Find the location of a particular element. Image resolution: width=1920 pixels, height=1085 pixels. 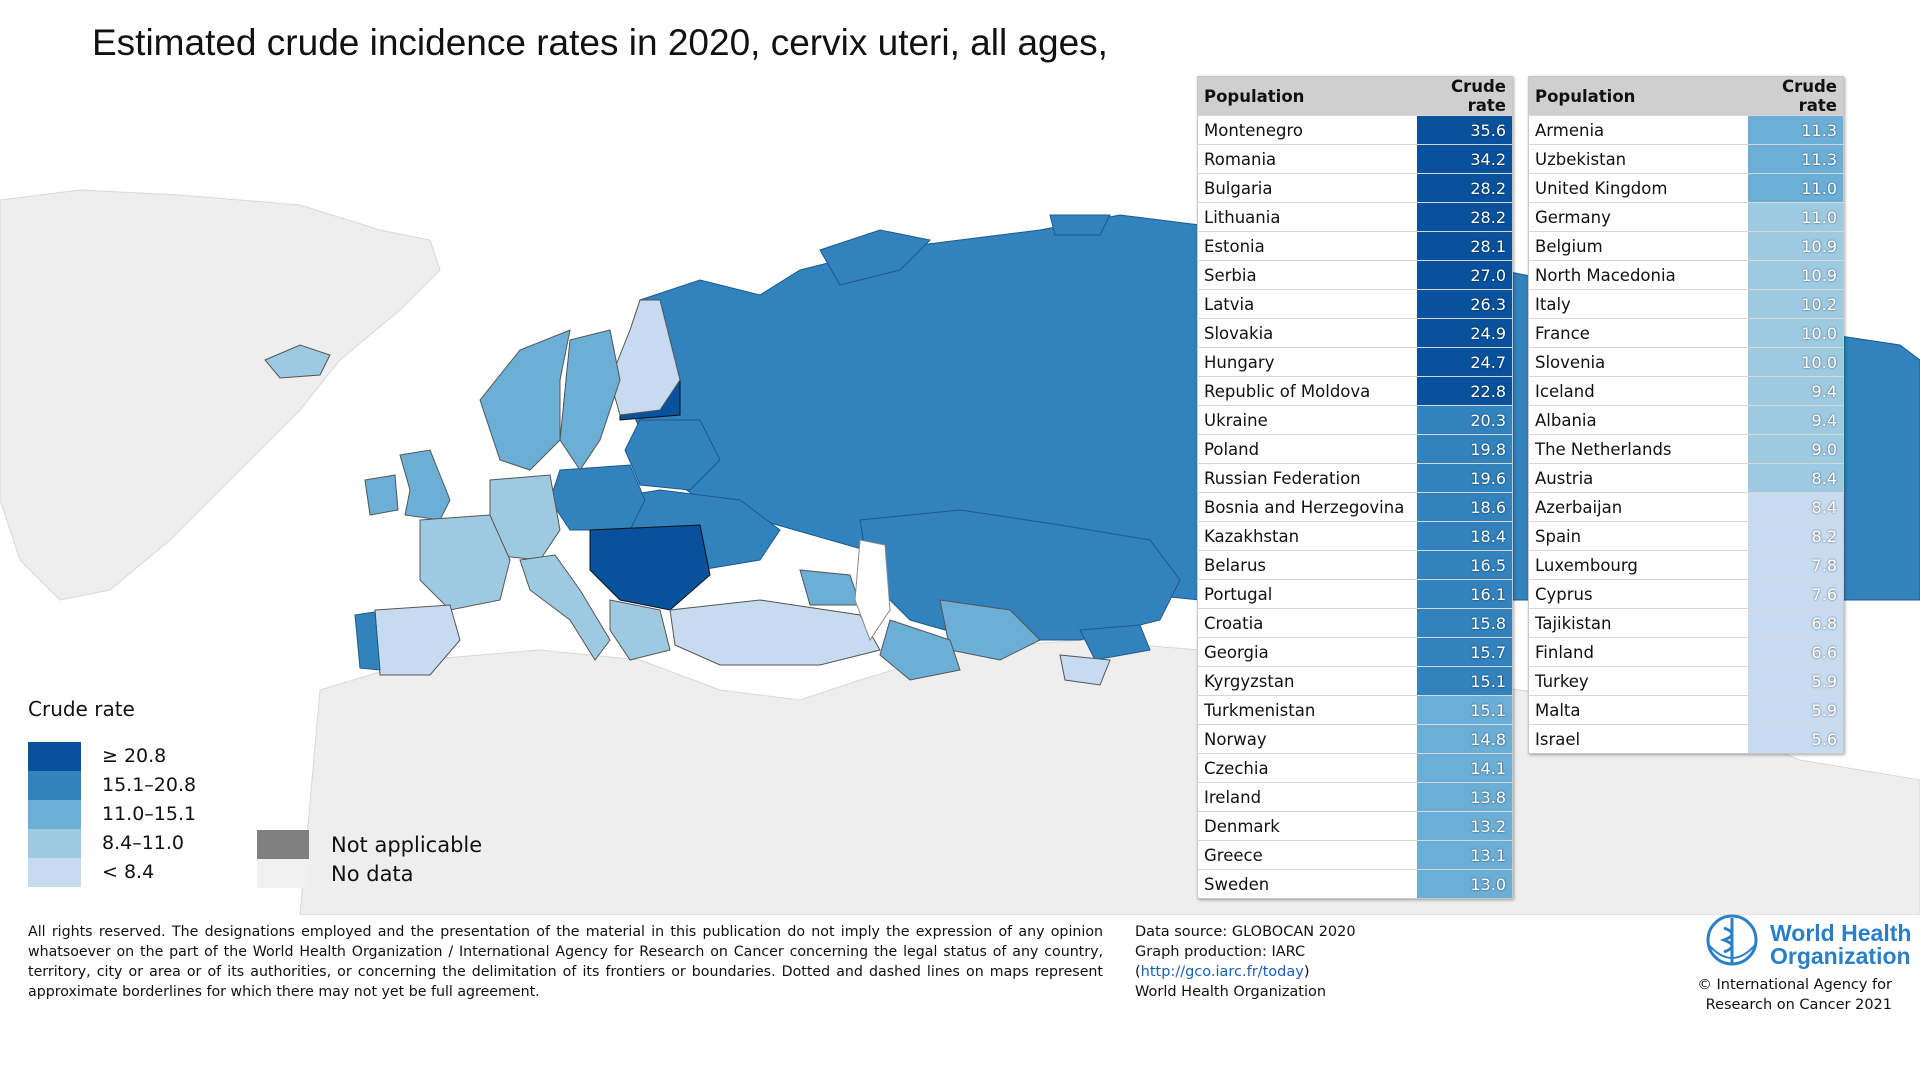

crude-rate-value: 35.6 is located at coordinates (1464, 130).